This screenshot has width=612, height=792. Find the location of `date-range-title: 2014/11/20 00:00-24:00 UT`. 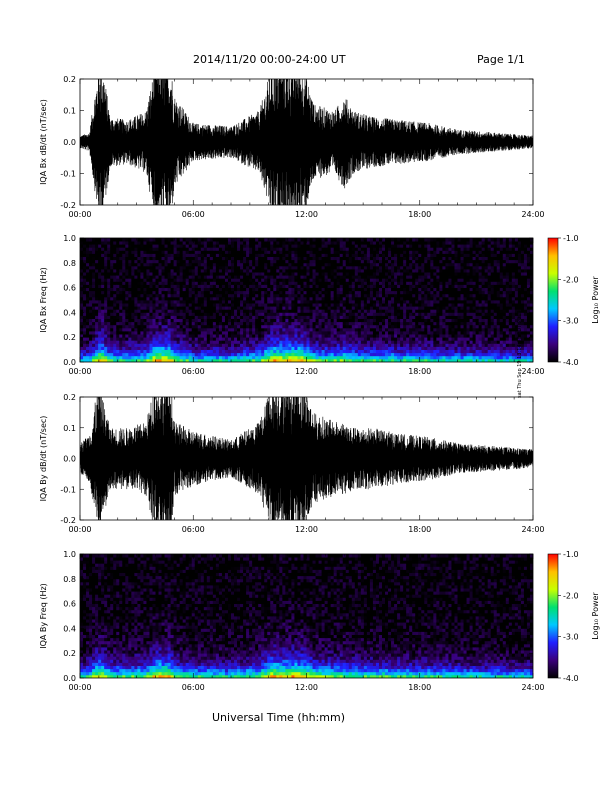

date-range-title: 2014/11/20 00:00-24:00 UT is located at coordinates (269, 59).